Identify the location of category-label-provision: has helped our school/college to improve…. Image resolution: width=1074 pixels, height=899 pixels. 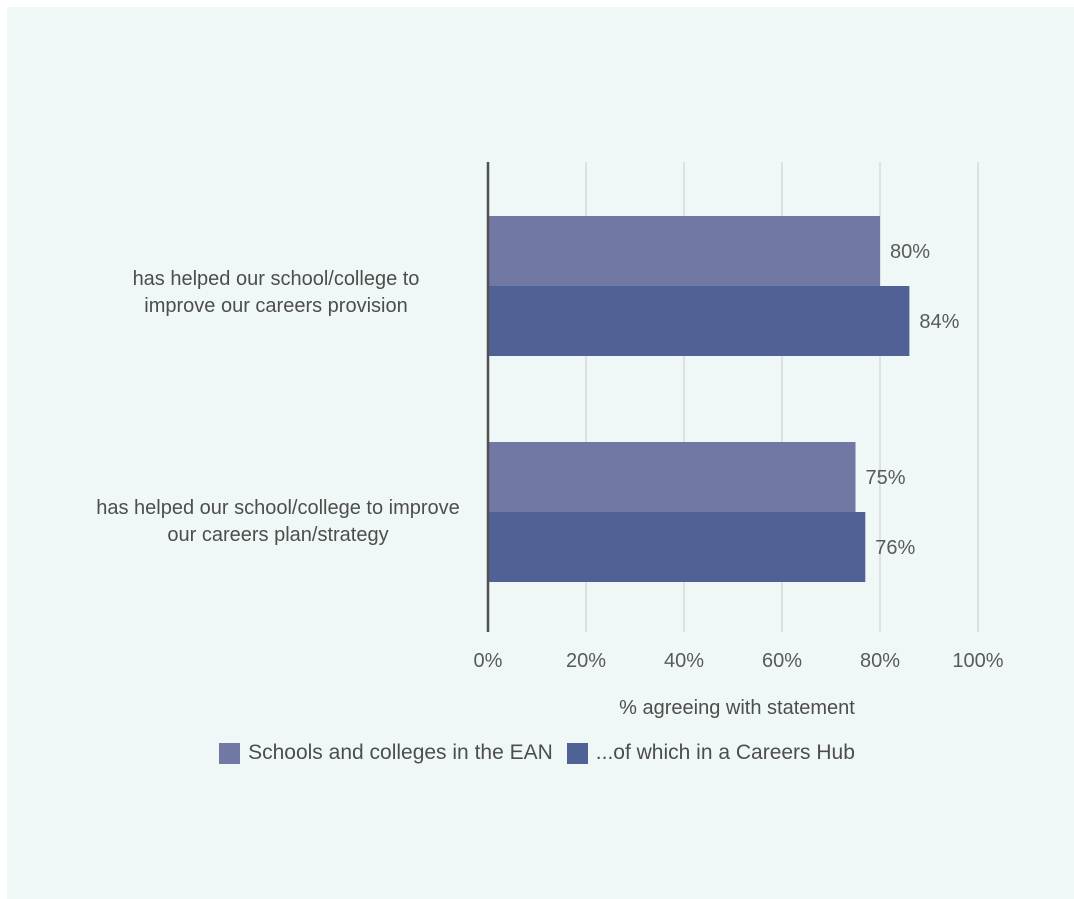
(276, 293).